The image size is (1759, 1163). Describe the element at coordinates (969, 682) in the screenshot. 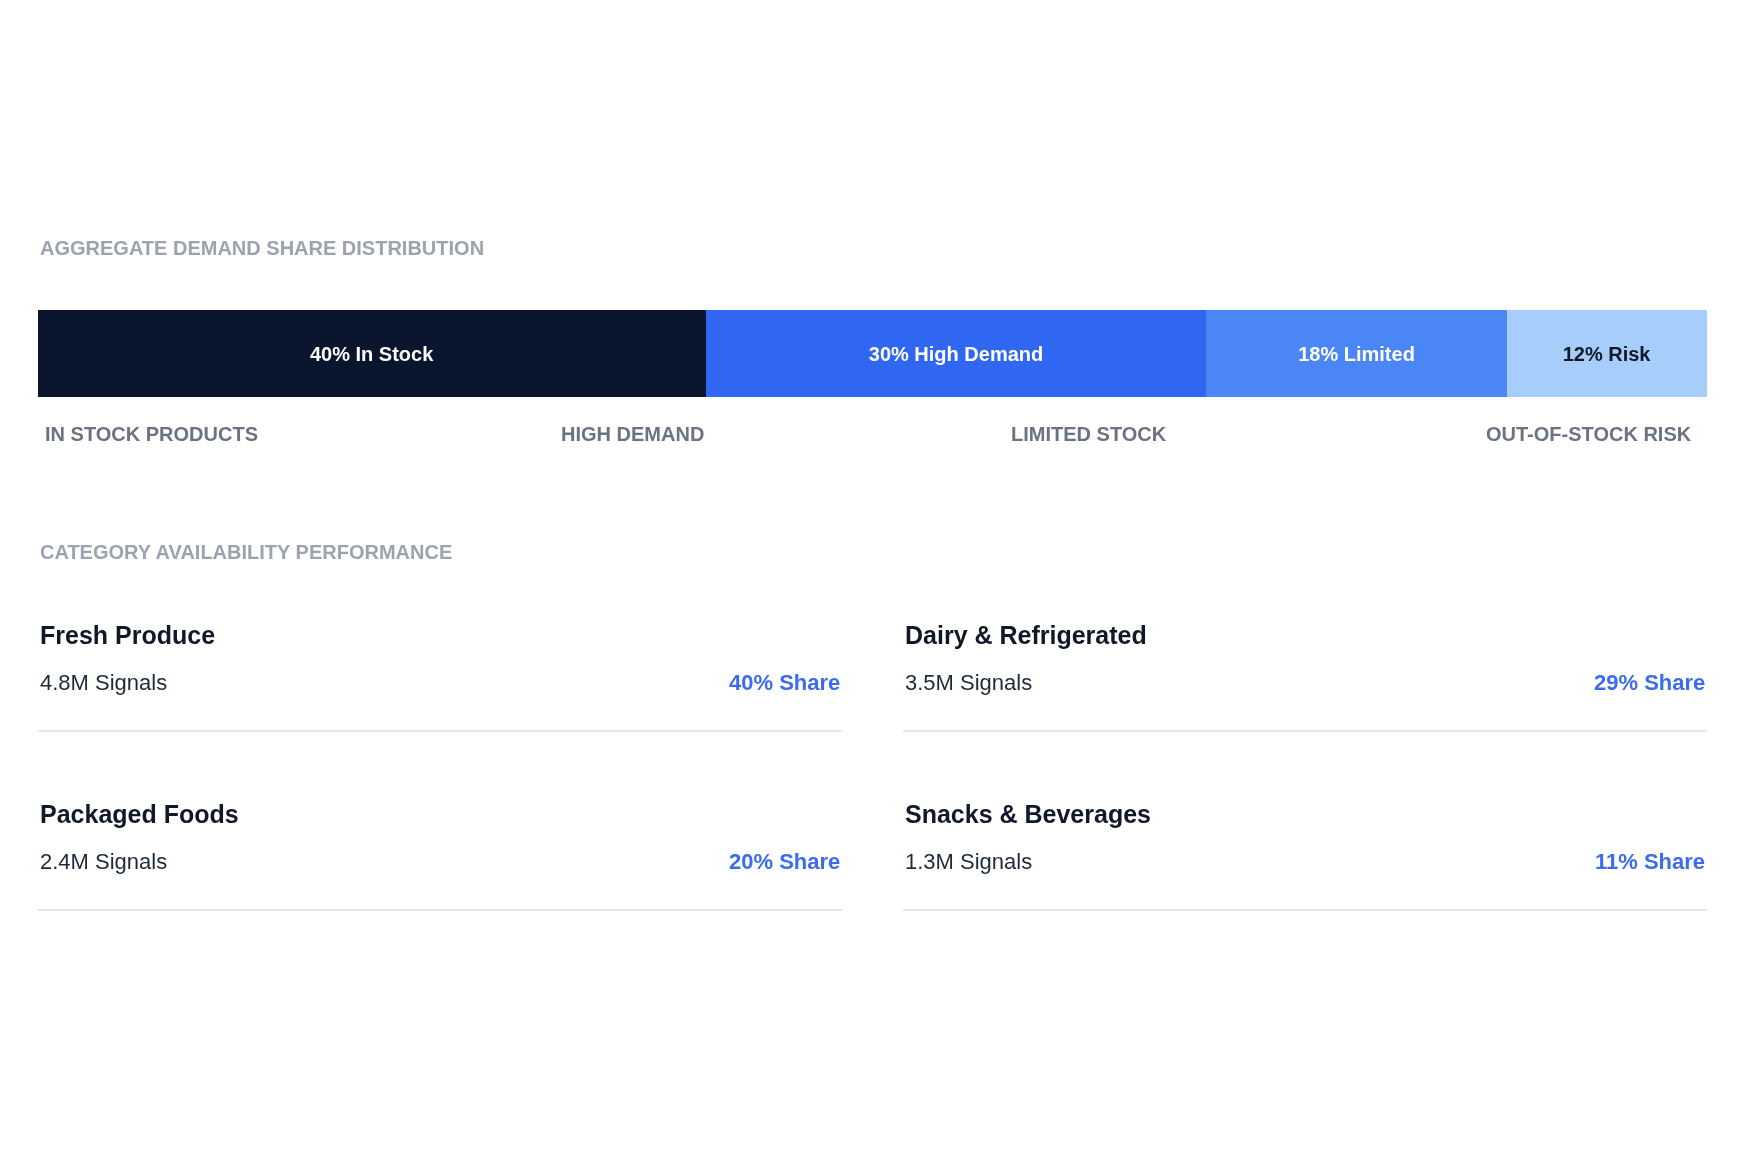

I see `text: 3.5M Signals` at that location.